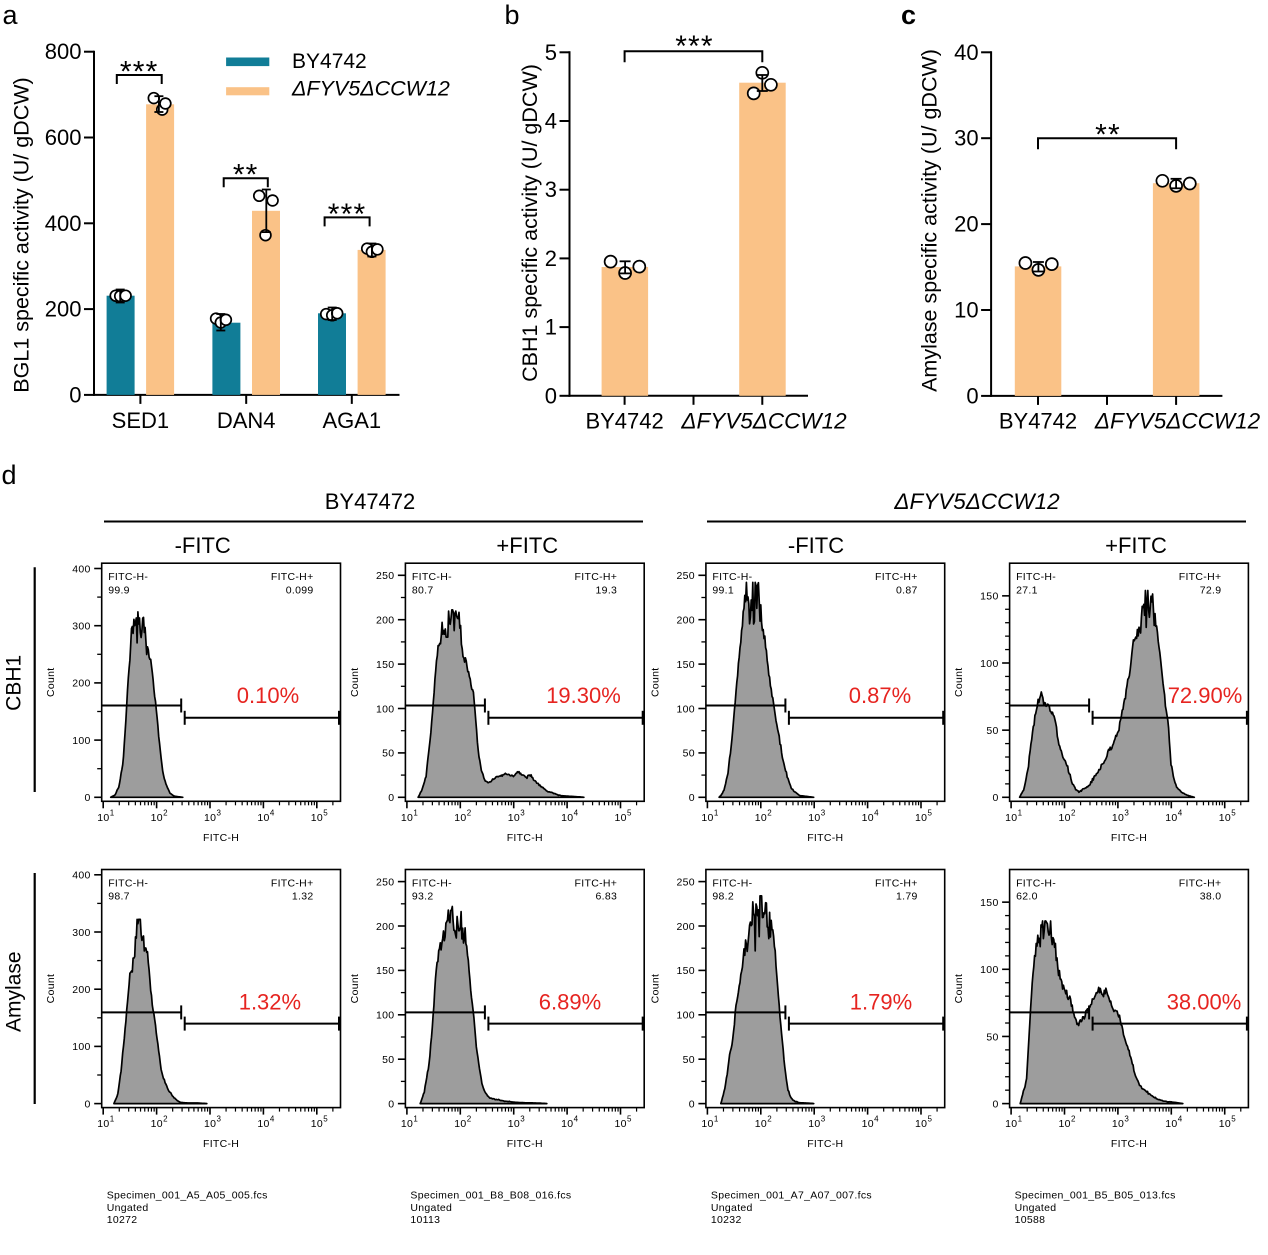 The height and width of the screenshot is (1255, 1268). I want to click on svg-text: 600, so click(63, 137).